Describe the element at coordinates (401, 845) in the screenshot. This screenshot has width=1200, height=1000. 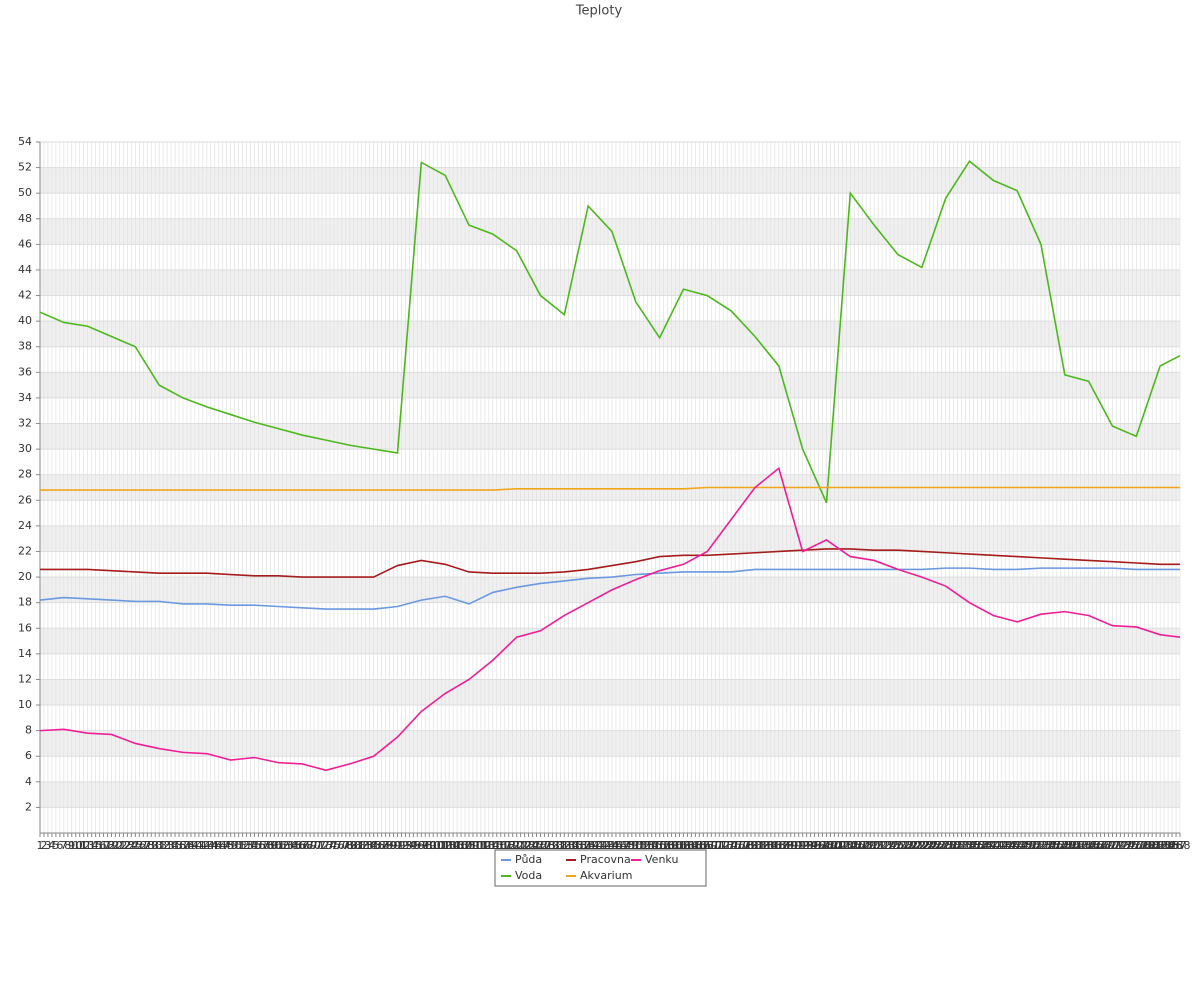
I see `x-tick-label: 92` at that location.